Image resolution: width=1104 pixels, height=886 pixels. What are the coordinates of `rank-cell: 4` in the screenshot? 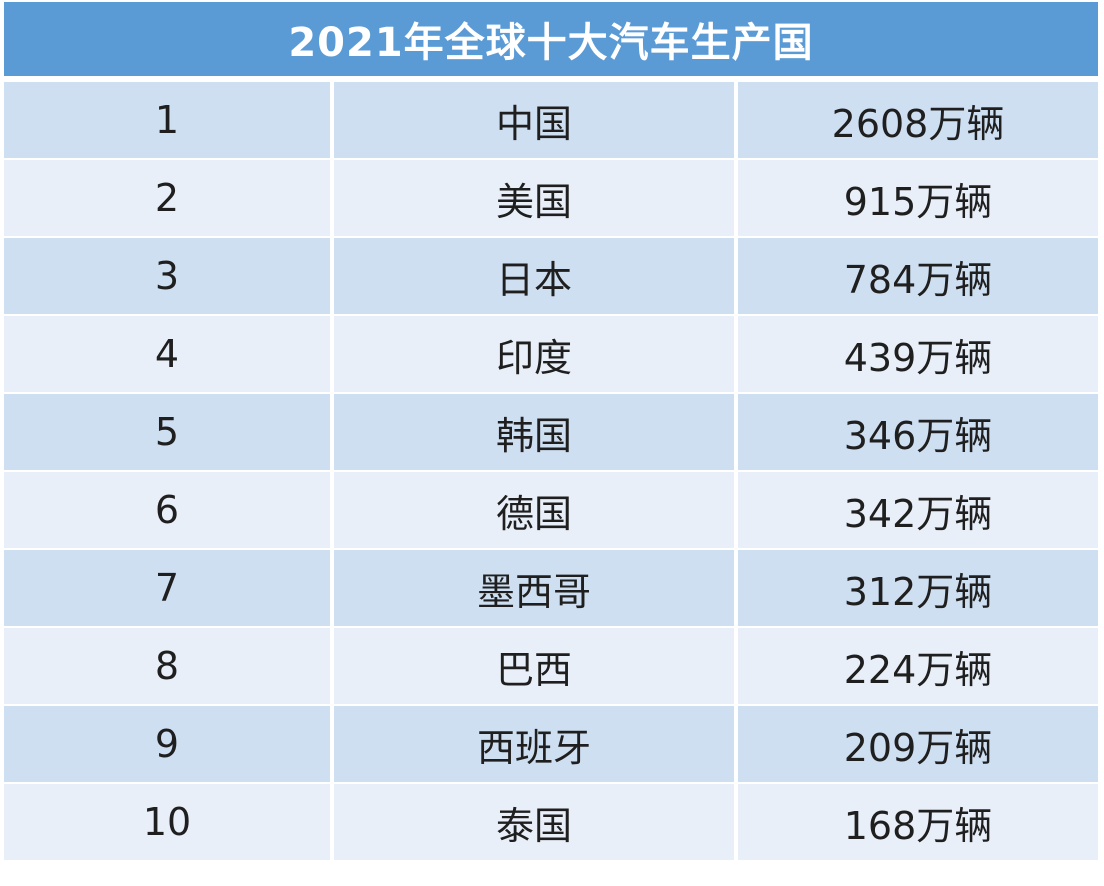 It's located at (167, 354).